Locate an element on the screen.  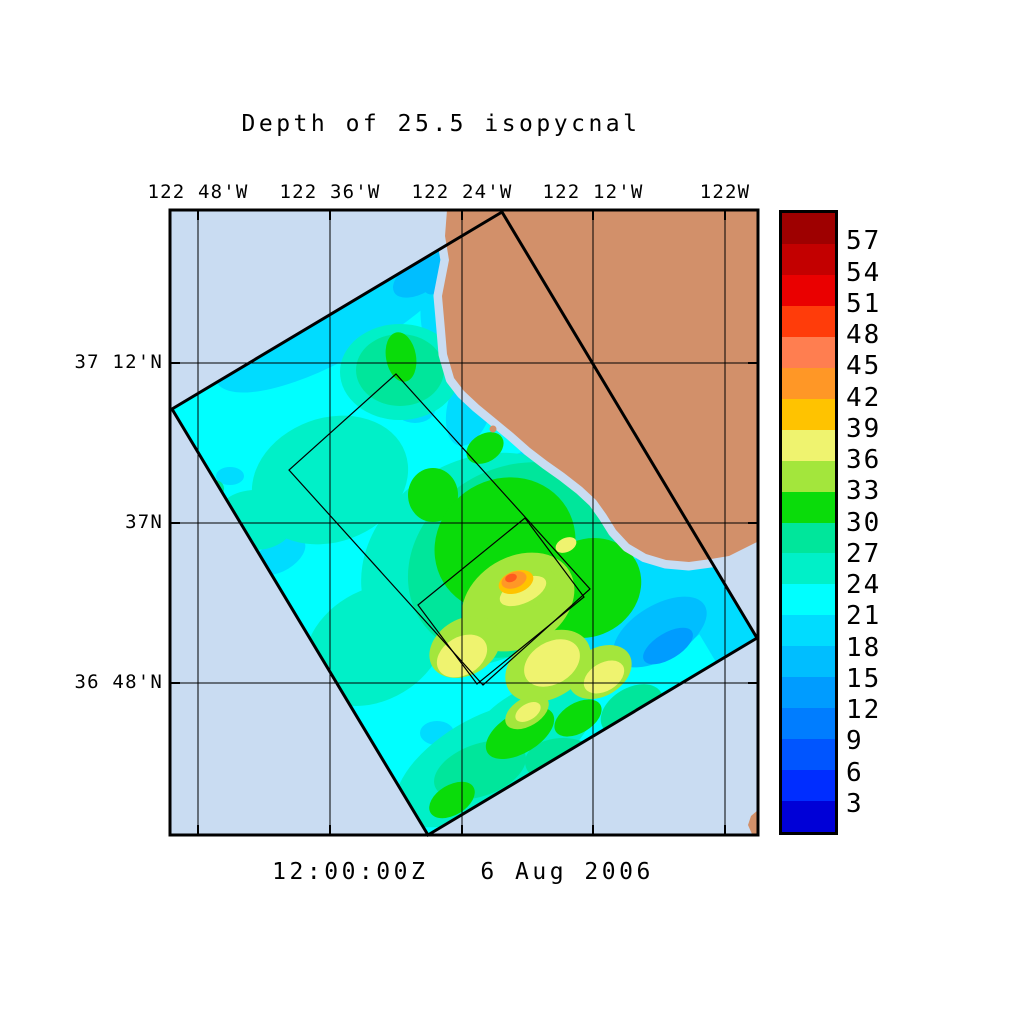
nested-domain-a-outline is located at coordinates (439, 529).